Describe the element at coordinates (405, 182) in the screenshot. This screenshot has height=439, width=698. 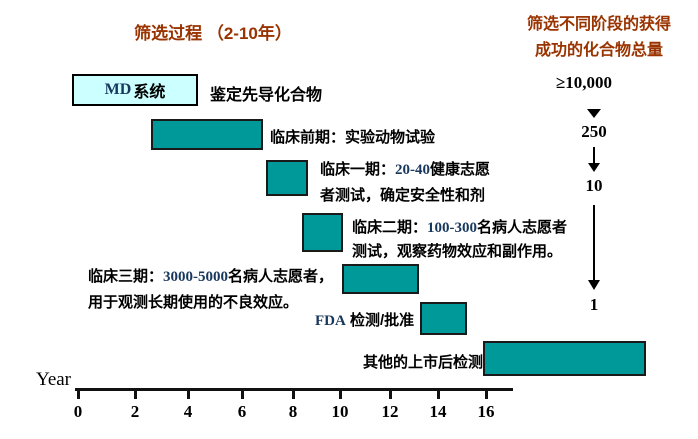
I see `stage-label-phase1: 临床一期：20-40健康志愿 者测试，确定安全性和剂` at that location.